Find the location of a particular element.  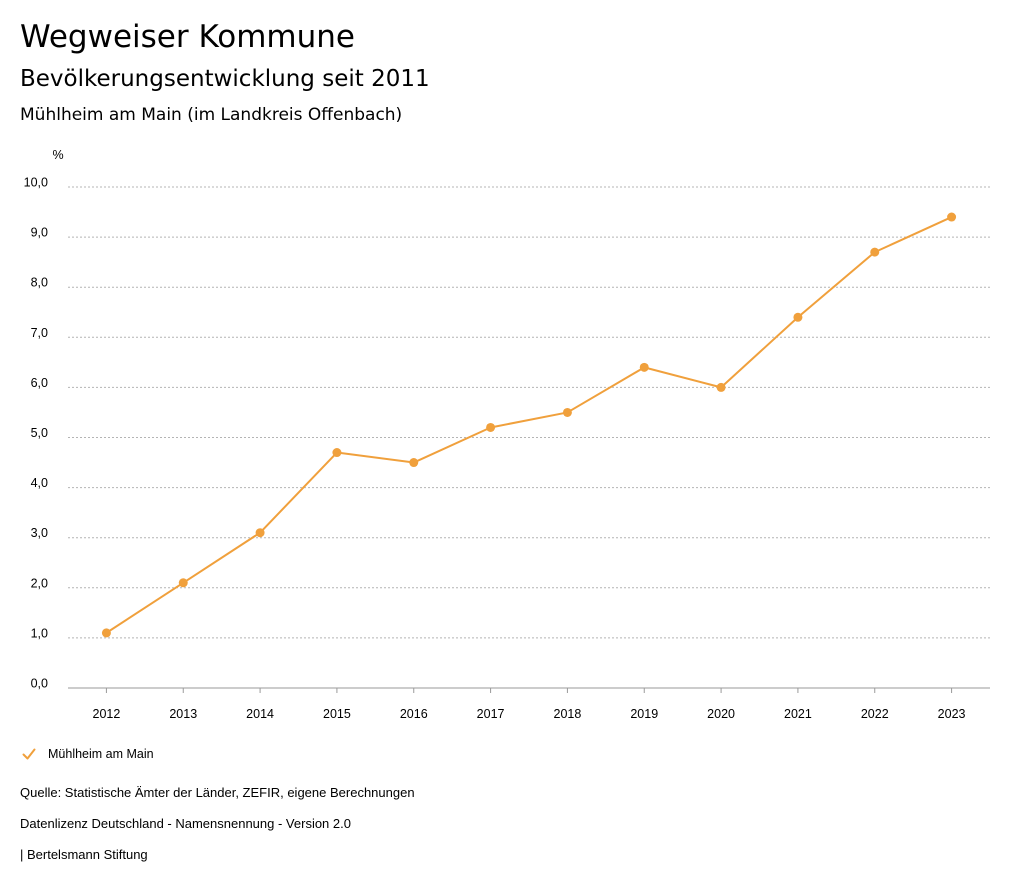

y-tick-label: 10,0 is located at coordinates (36, 183).